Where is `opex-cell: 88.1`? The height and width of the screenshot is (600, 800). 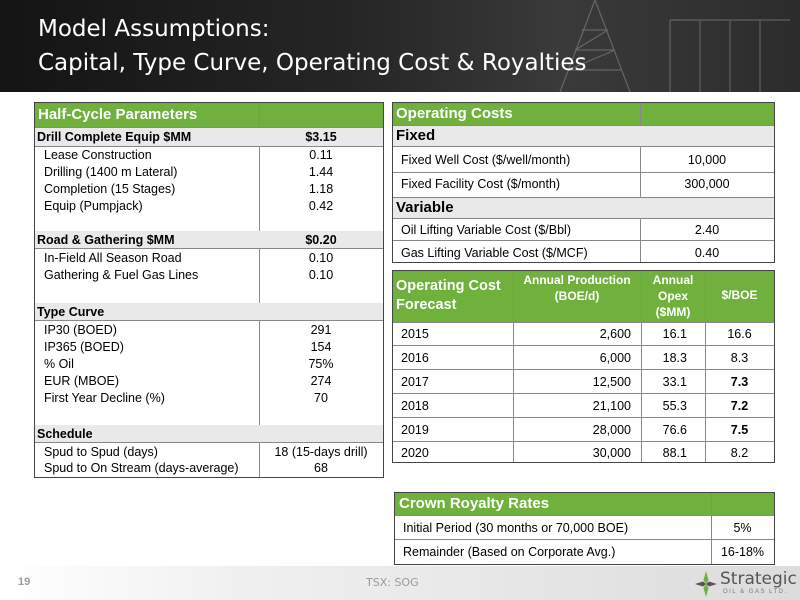 opex-cell: 88.1 is located at coordinates (674, 453).